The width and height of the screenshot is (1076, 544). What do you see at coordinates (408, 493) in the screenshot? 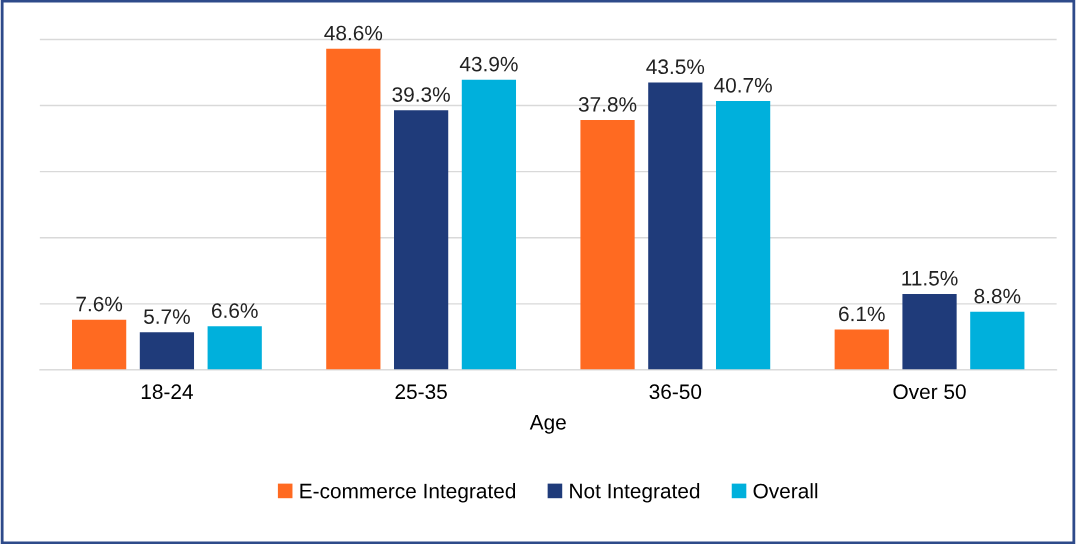
I see `legend-label: E-commerce Integrated` at bounding box center [408, 493].